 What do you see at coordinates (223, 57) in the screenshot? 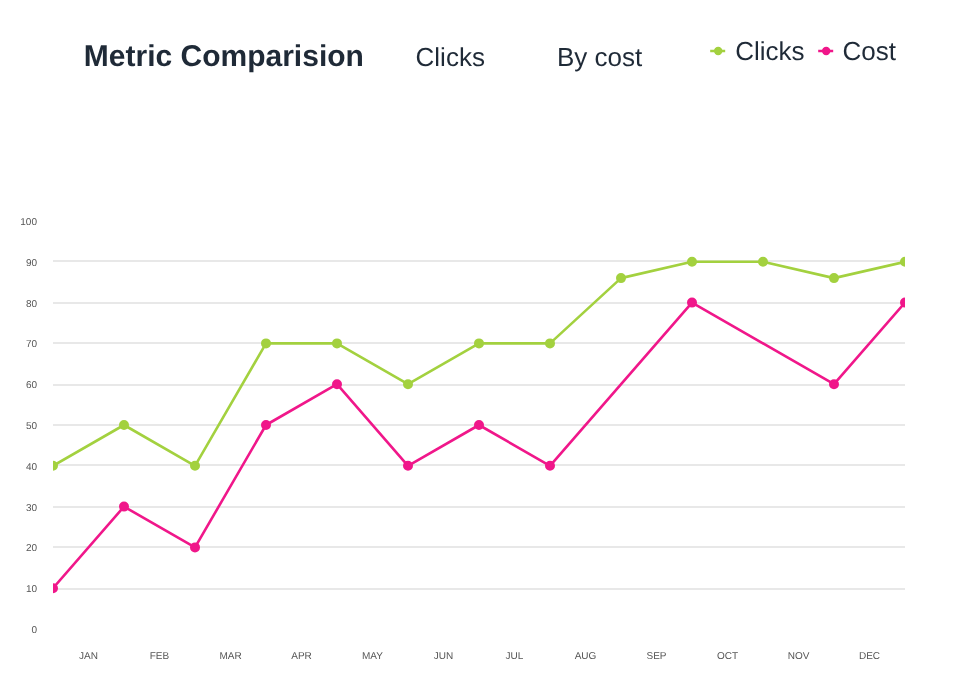
I see `chart-title: Metric Comparision` at bounding box center [223, 57].